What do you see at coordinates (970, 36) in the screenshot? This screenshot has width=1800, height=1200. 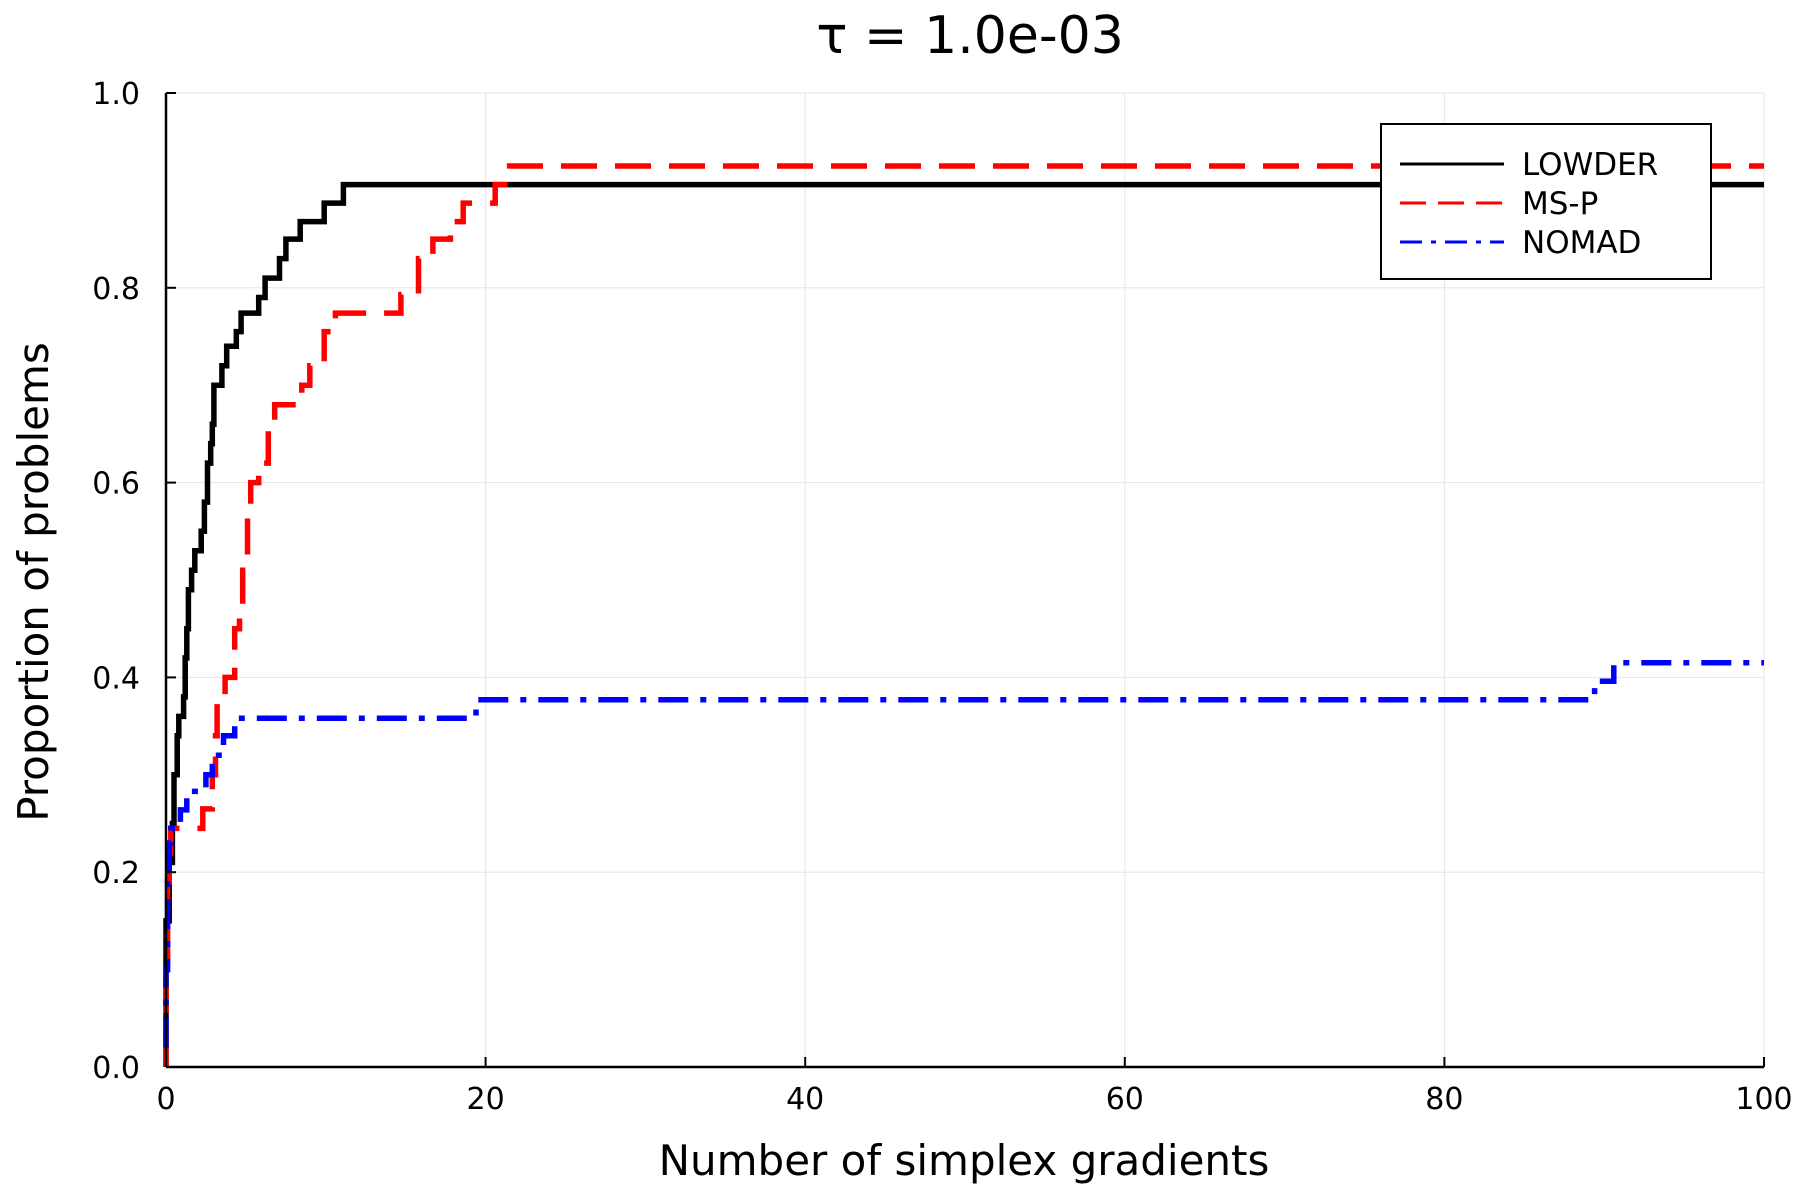 I see `chart-title: τ = 1.0e-03` at bounding box center [970, 36].